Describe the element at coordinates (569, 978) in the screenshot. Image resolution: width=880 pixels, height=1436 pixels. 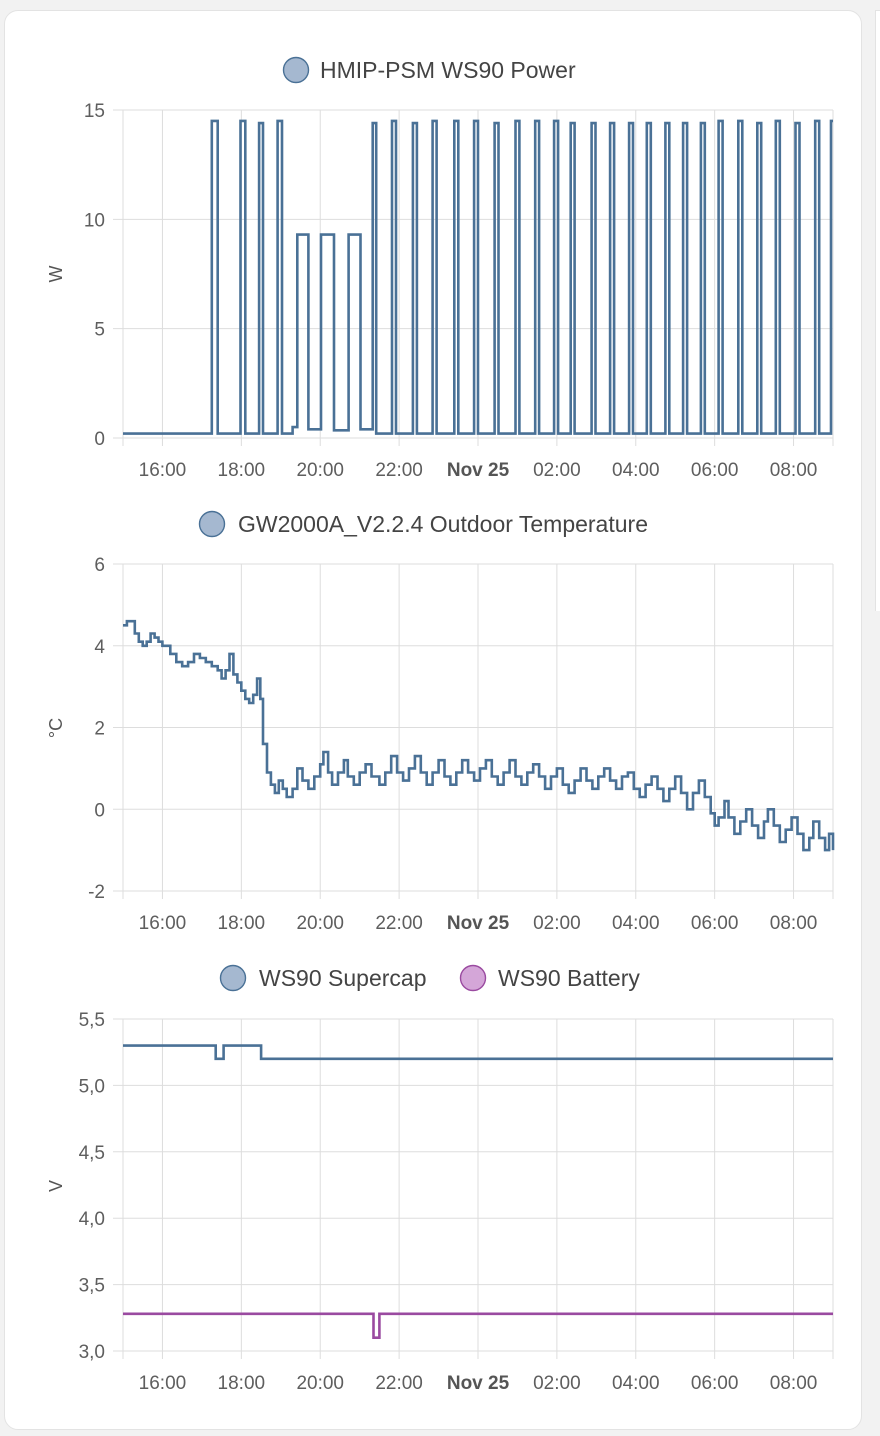
I see `legend-label: WS90 Battery` at that location.